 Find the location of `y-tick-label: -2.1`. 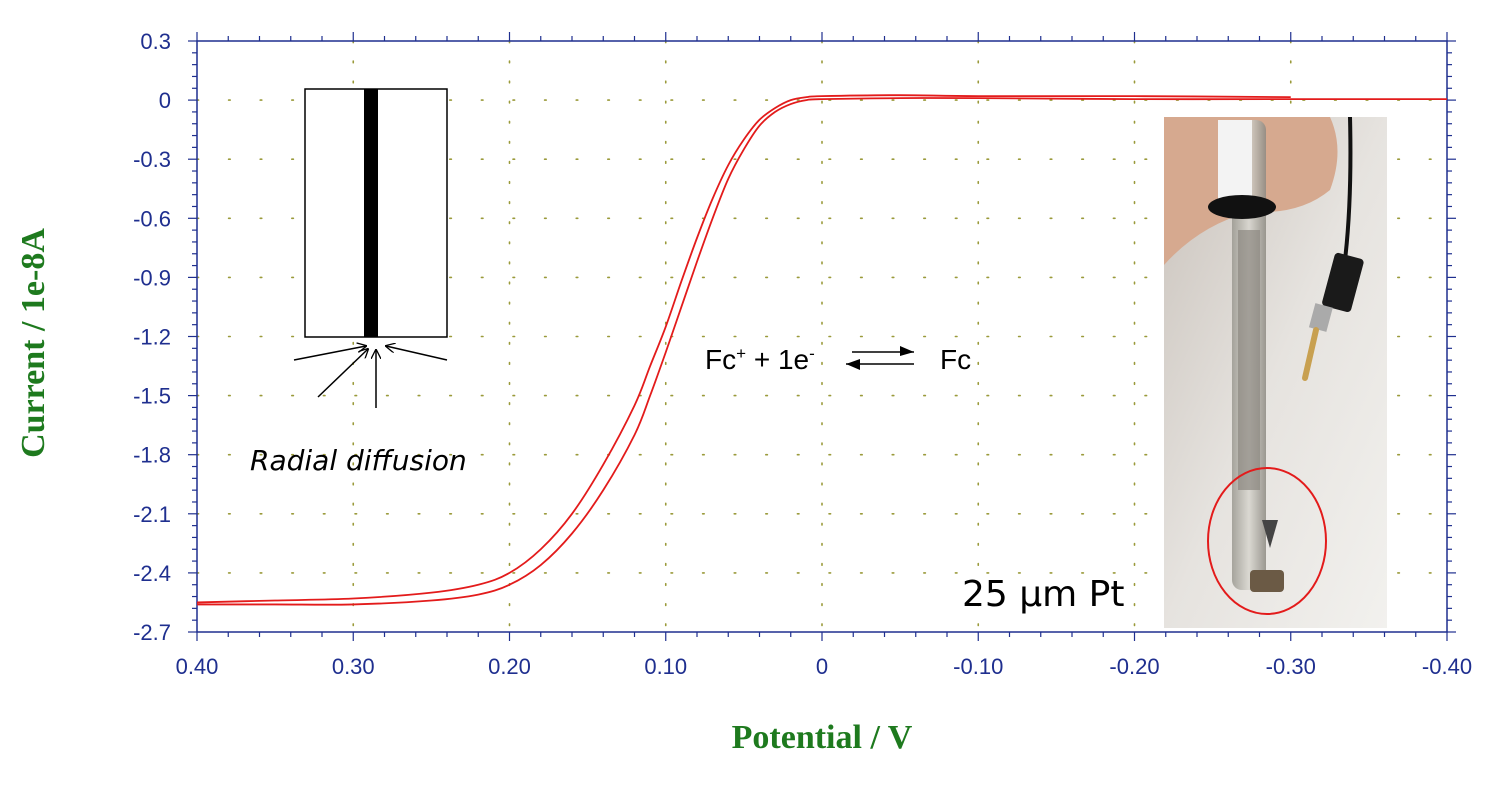

y-tick-label: -2.1 is located at coordinates (152, 514).